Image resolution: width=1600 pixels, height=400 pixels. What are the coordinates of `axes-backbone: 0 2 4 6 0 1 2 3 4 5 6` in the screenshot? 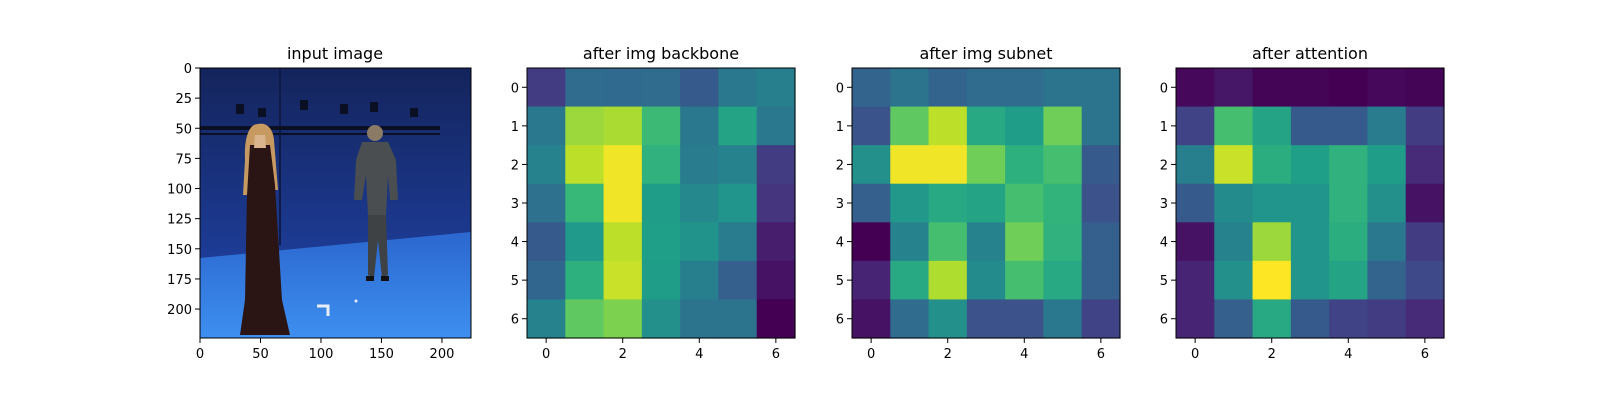 It's located at (645, 221).